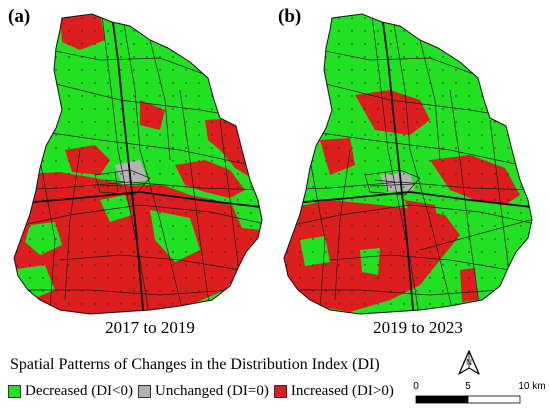 The width and height of the screenshot is (550, 414). Describe the element at coordinates (280, 391) in the screenshot. I see `legend-swatch-increased` at that location.